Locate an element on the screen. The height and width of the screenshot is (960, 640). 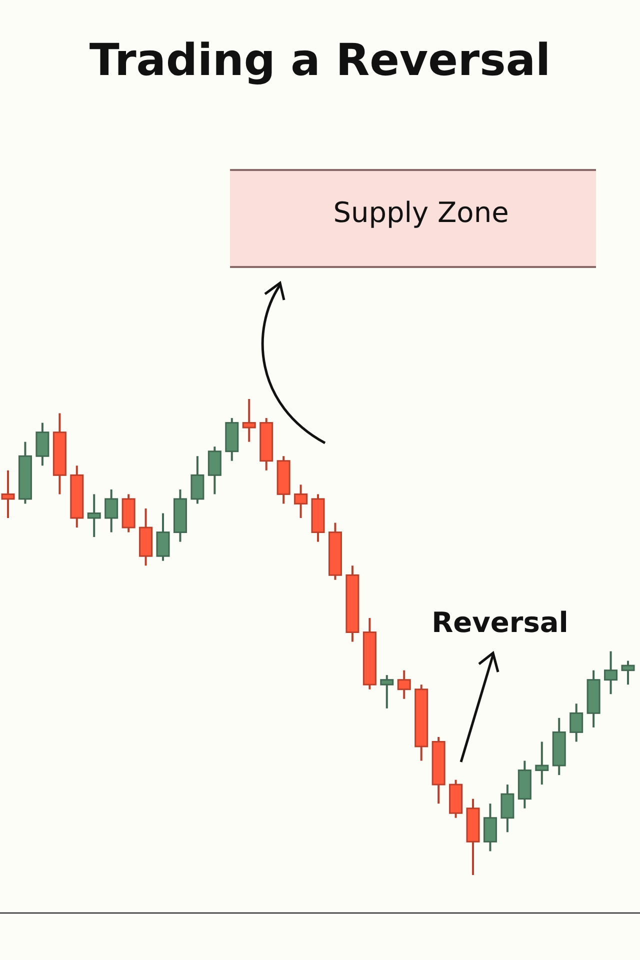
text: Supply Zone is located at coordinates (421, 212).